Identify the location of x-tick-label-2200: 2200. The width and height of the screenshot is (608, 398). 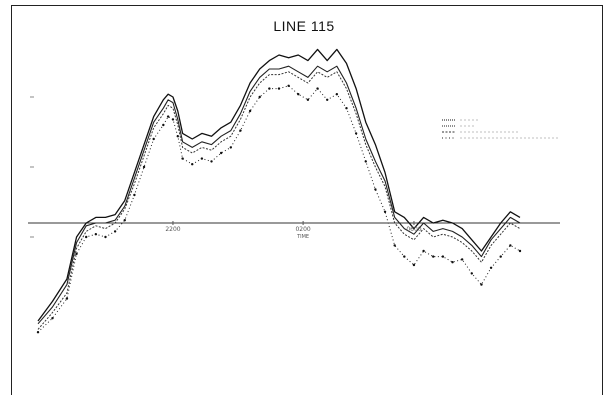
(172, 229).